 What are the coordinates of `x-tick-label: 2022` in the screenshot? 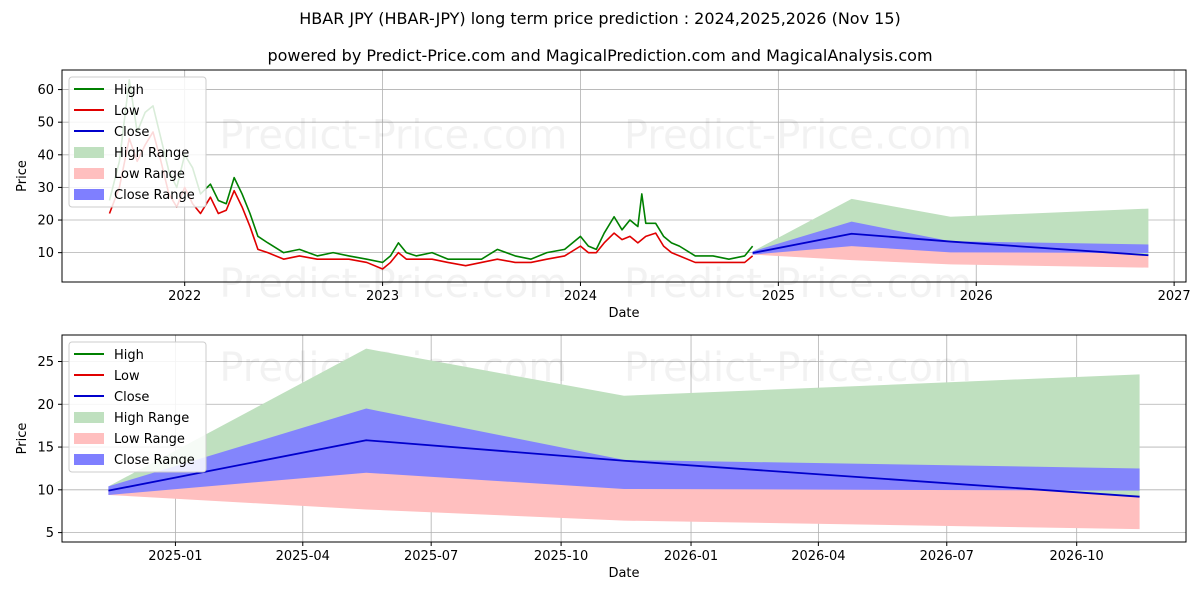 It's located at (184, 296).